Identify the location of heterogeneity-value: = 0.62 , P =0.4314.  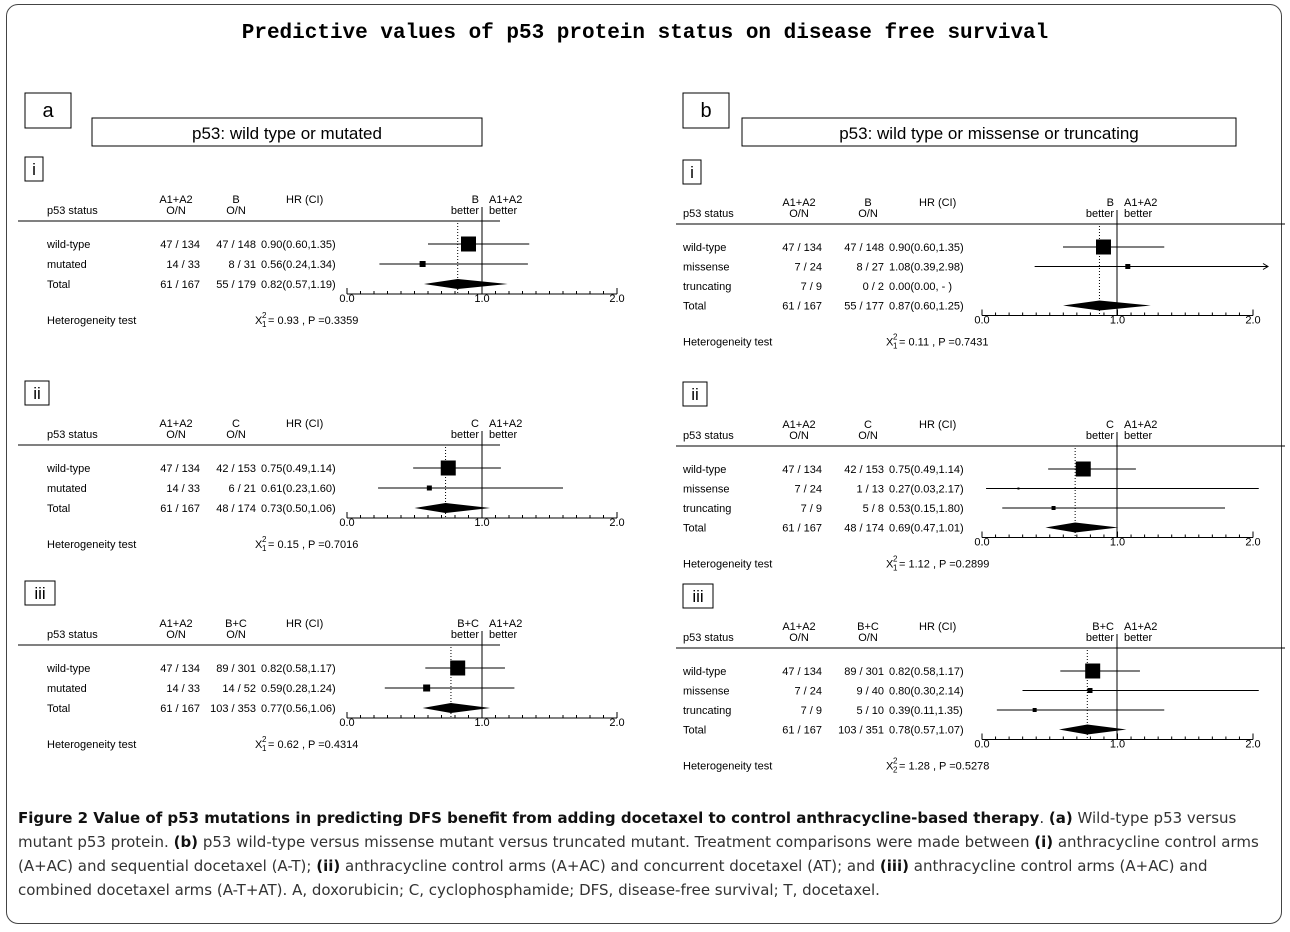
(313, 745).